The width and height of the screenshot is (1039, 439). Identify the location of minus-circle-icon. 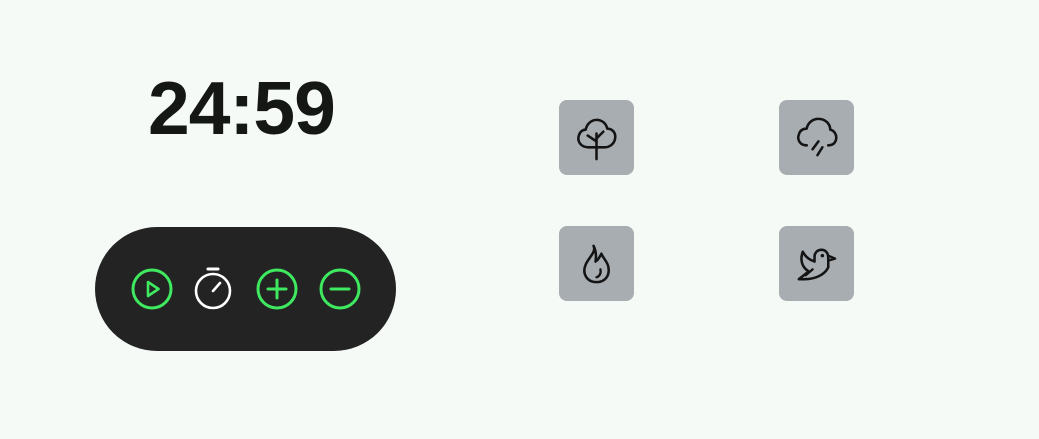
(340, 289).